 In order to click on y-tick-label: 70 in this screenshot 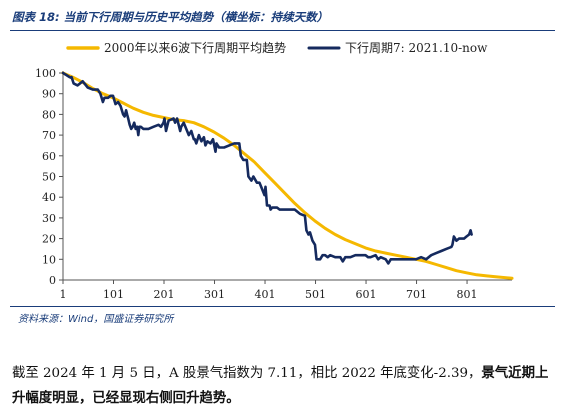, I will do `click(49, 135)`.